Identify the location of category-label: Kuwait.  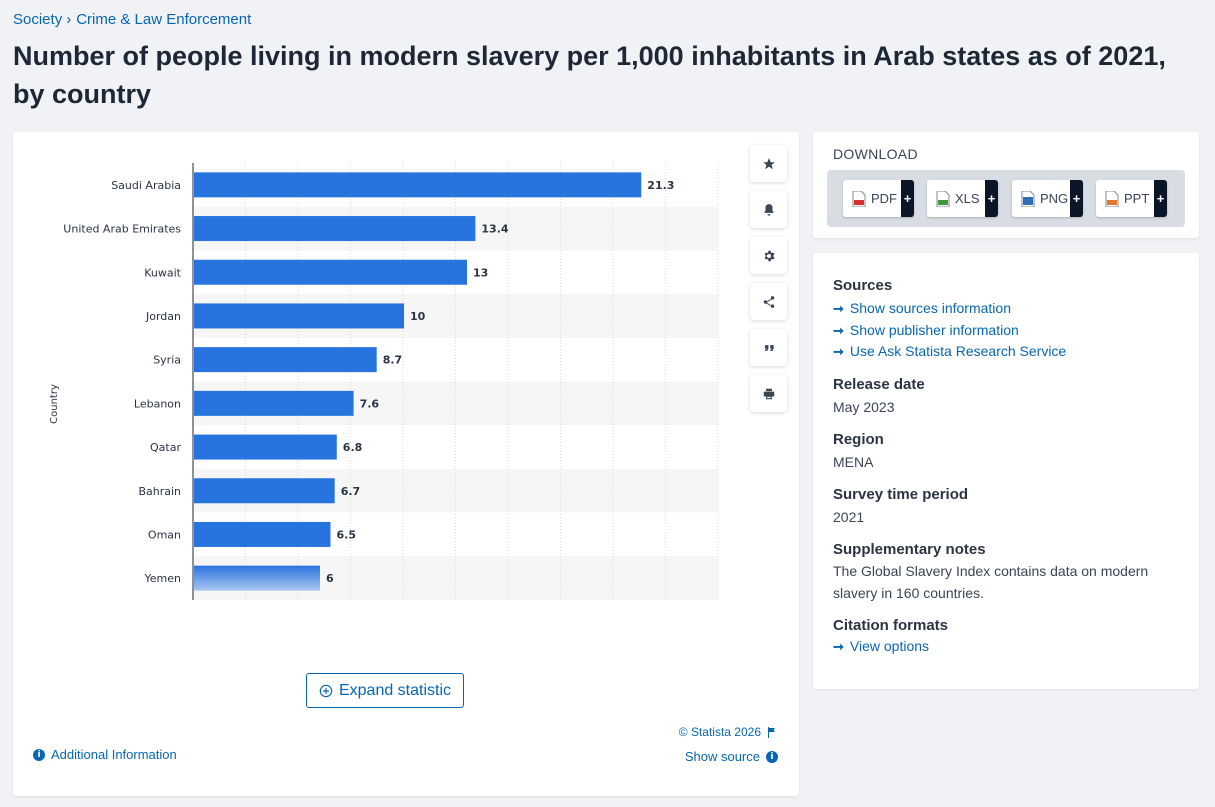
(162, 272).